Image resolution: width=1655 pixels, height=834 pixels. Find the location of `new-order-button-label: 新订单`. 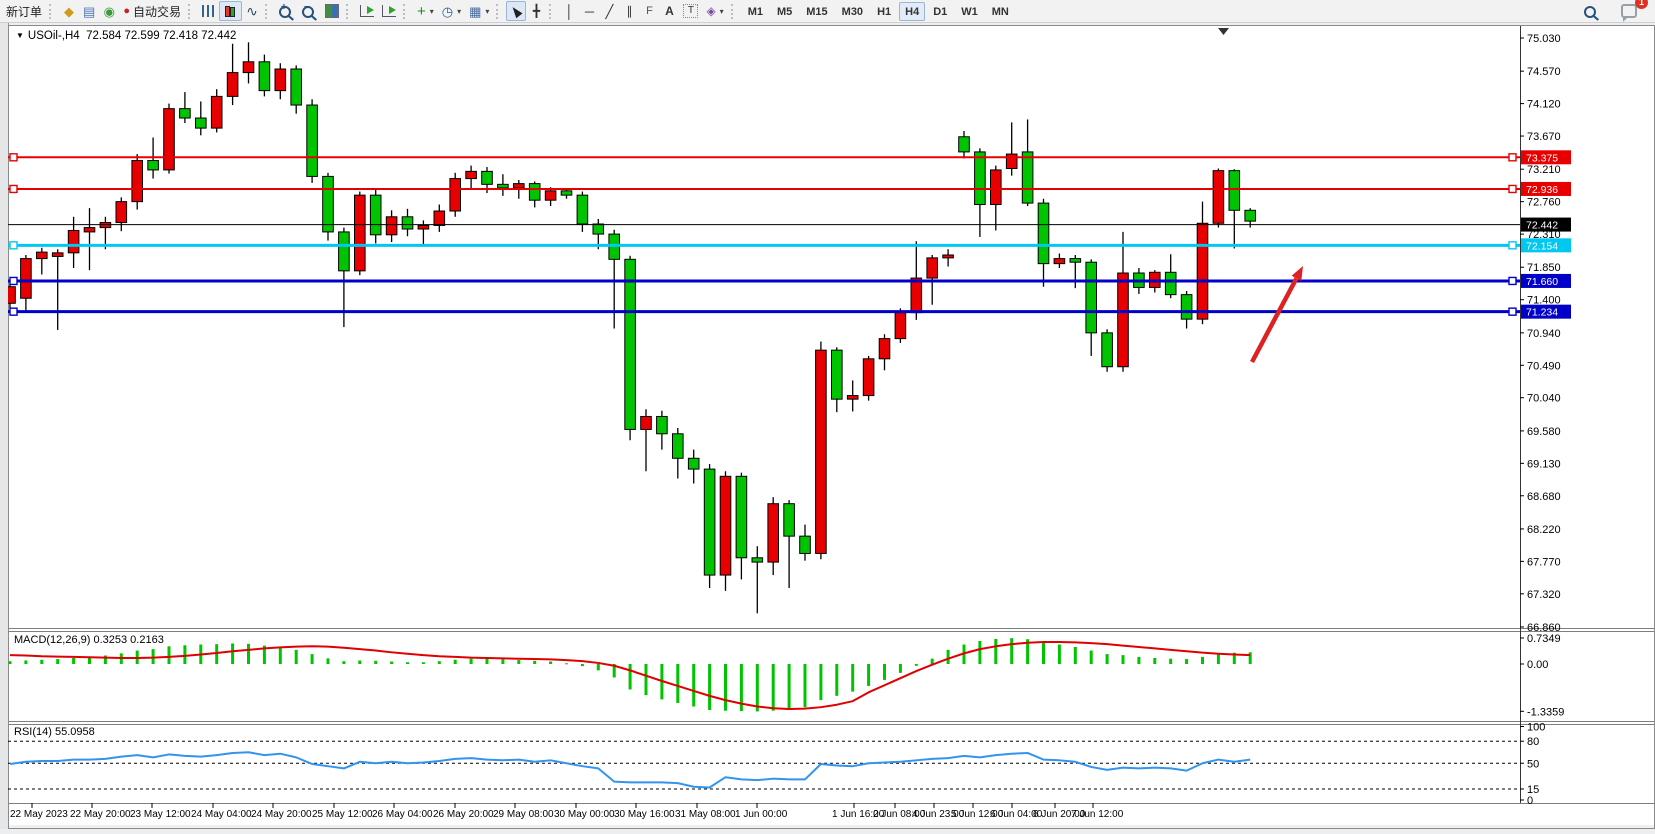

new-order-button-label: 新订单 is located at coordinates (24, 11).